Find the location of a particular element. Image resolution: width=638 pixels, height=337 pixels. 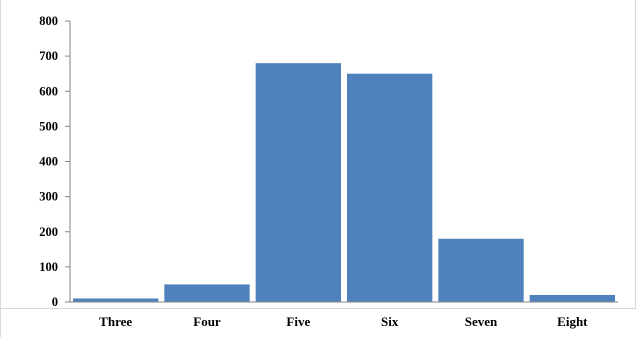

bar-three is located at coordinates (116, 300).